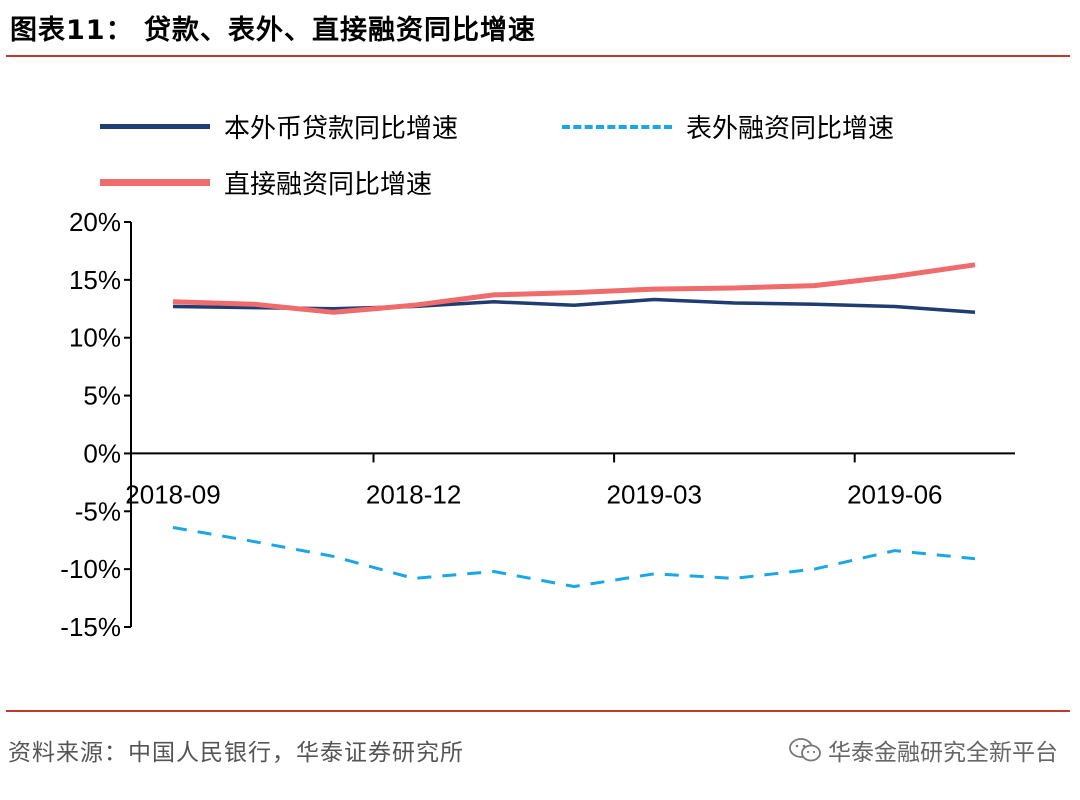 This screenshot has height=800, width=1080. I want to click on y-tick-label: -5%, so click(98, 511).